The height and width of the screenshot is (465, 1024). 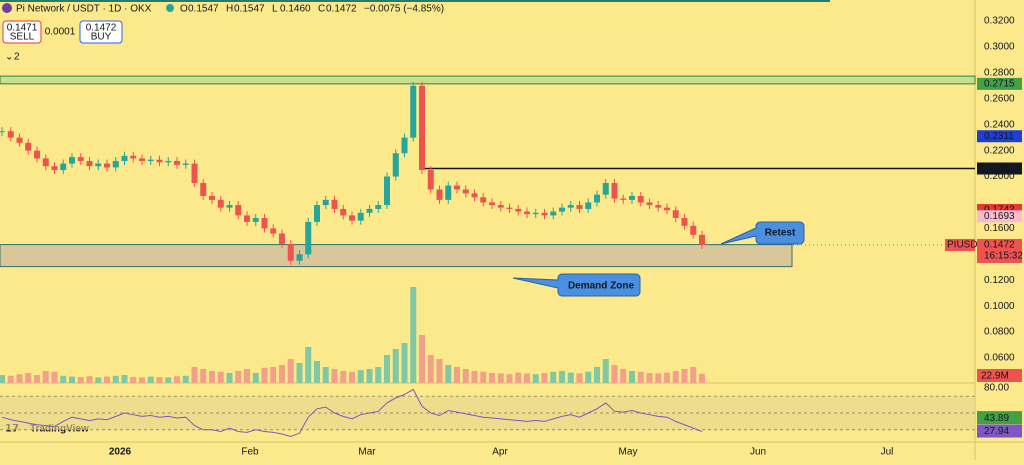 What do you see at coordinates (999, 228) in the screenshot?
I see `y-tick-label: 0.1600` at bounding box center [999, 228].